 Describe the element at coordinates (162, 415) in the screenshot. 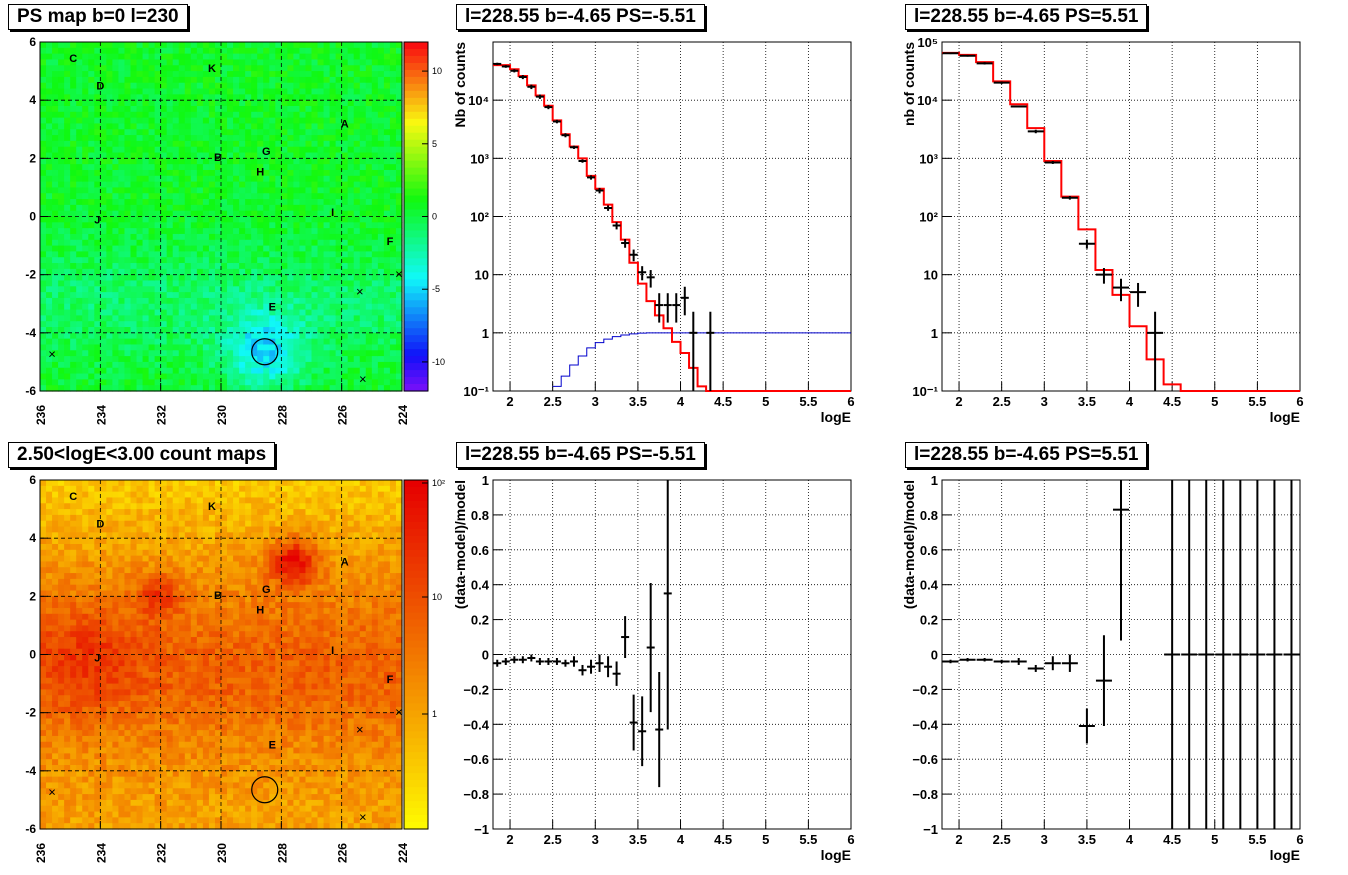

I see `x-tick-label: 232` at that location.